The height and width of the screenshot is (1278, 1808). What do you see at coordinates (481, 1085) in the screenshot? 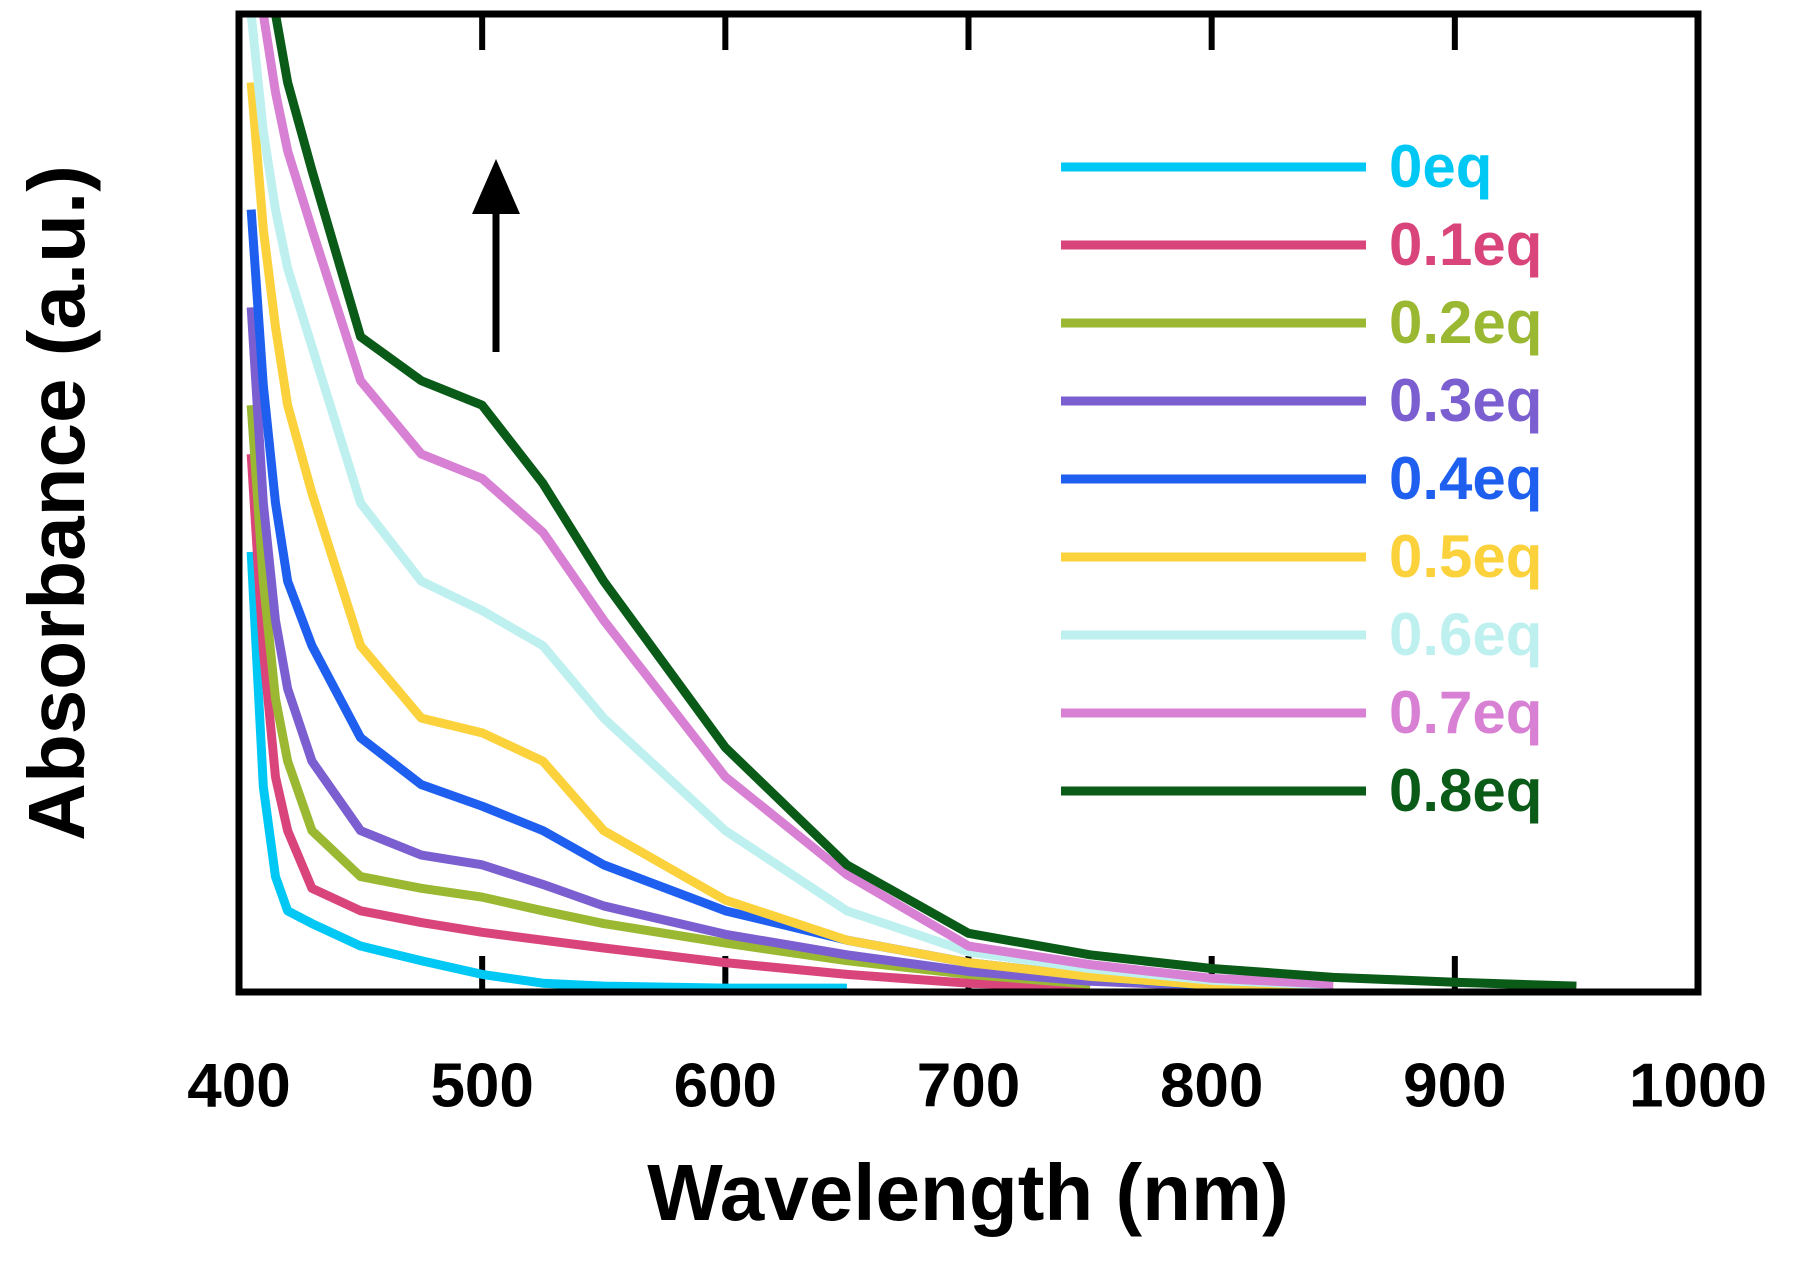
I see `x-tick-label: 500` at bounding box center [481, 1085].